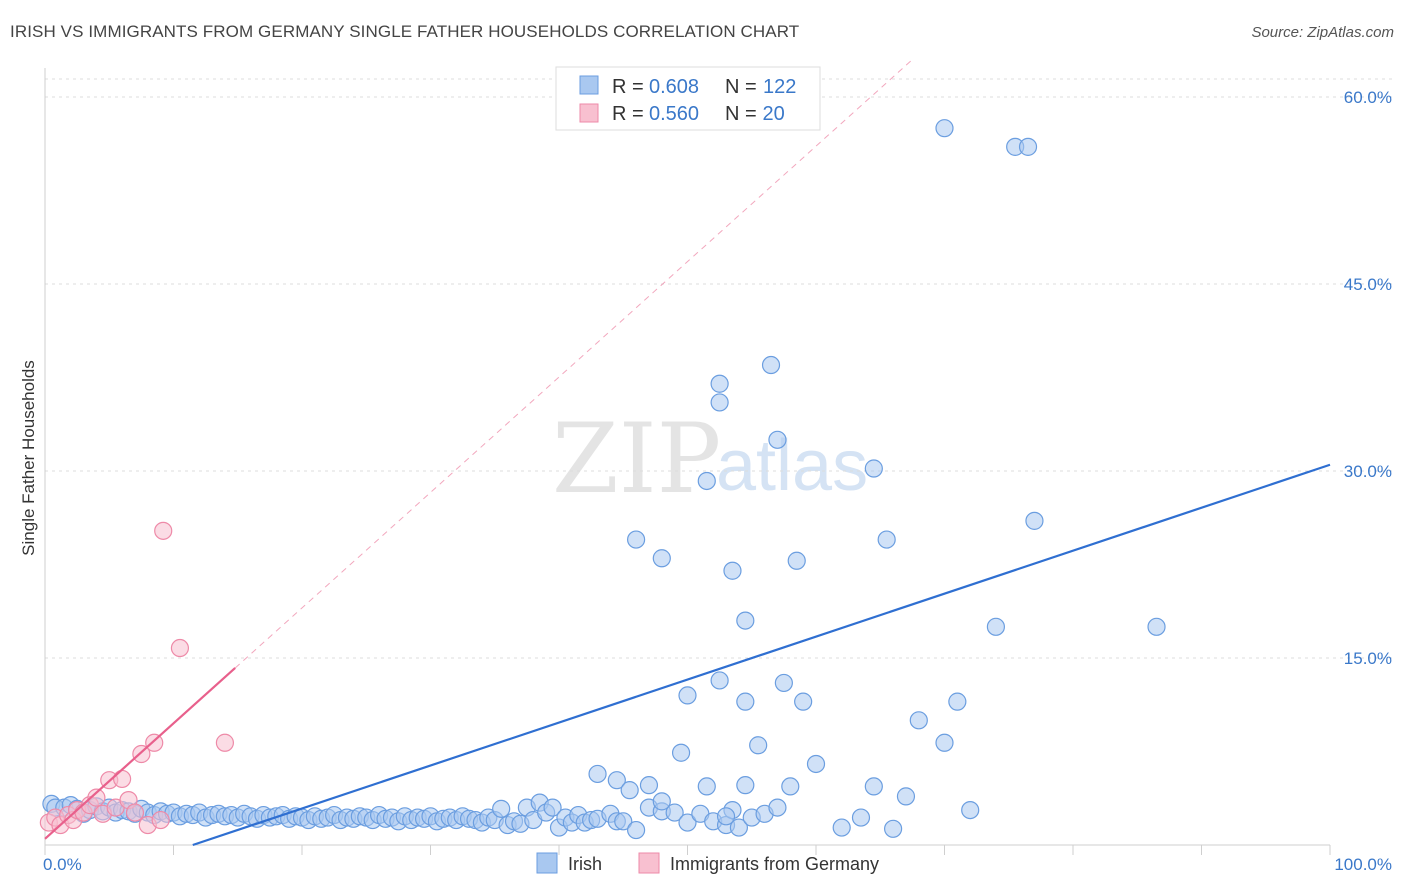  What do you see at coordinates (649, 863) in the screenshot?
I see `series-swatch-germany` at bounding box center [649, 863].